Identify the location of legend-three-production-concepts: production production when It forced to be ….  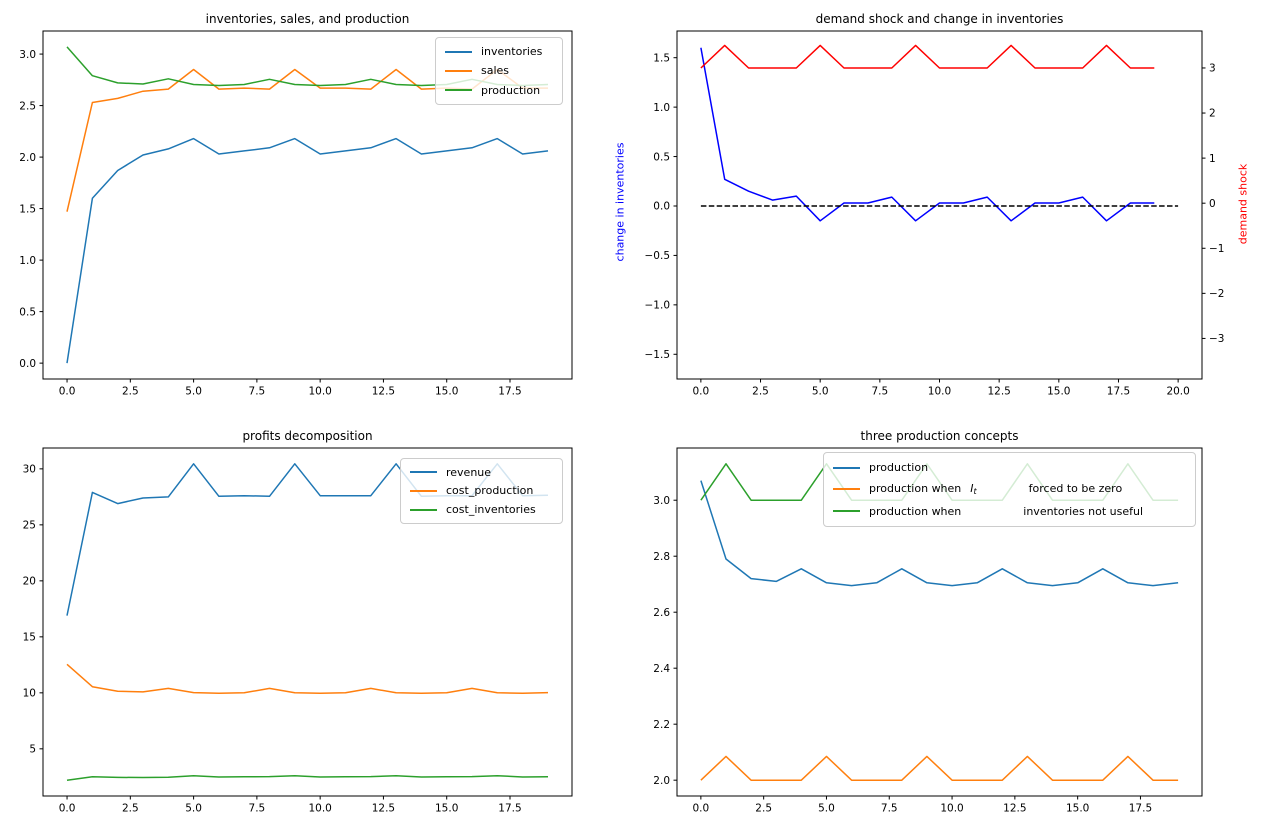
(1009, 489).